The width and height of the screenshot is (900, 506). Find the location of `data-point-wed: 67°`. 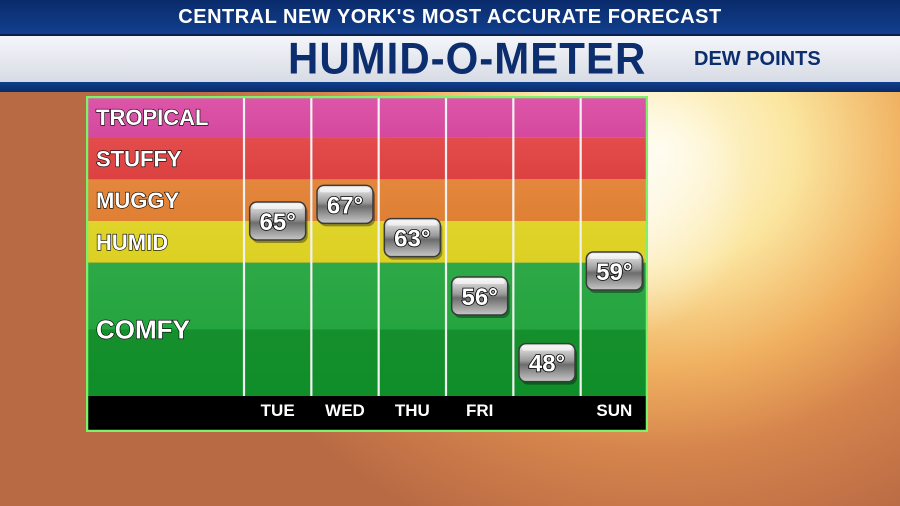

data-point-wed: 67° is located at coordinates (345, 205).